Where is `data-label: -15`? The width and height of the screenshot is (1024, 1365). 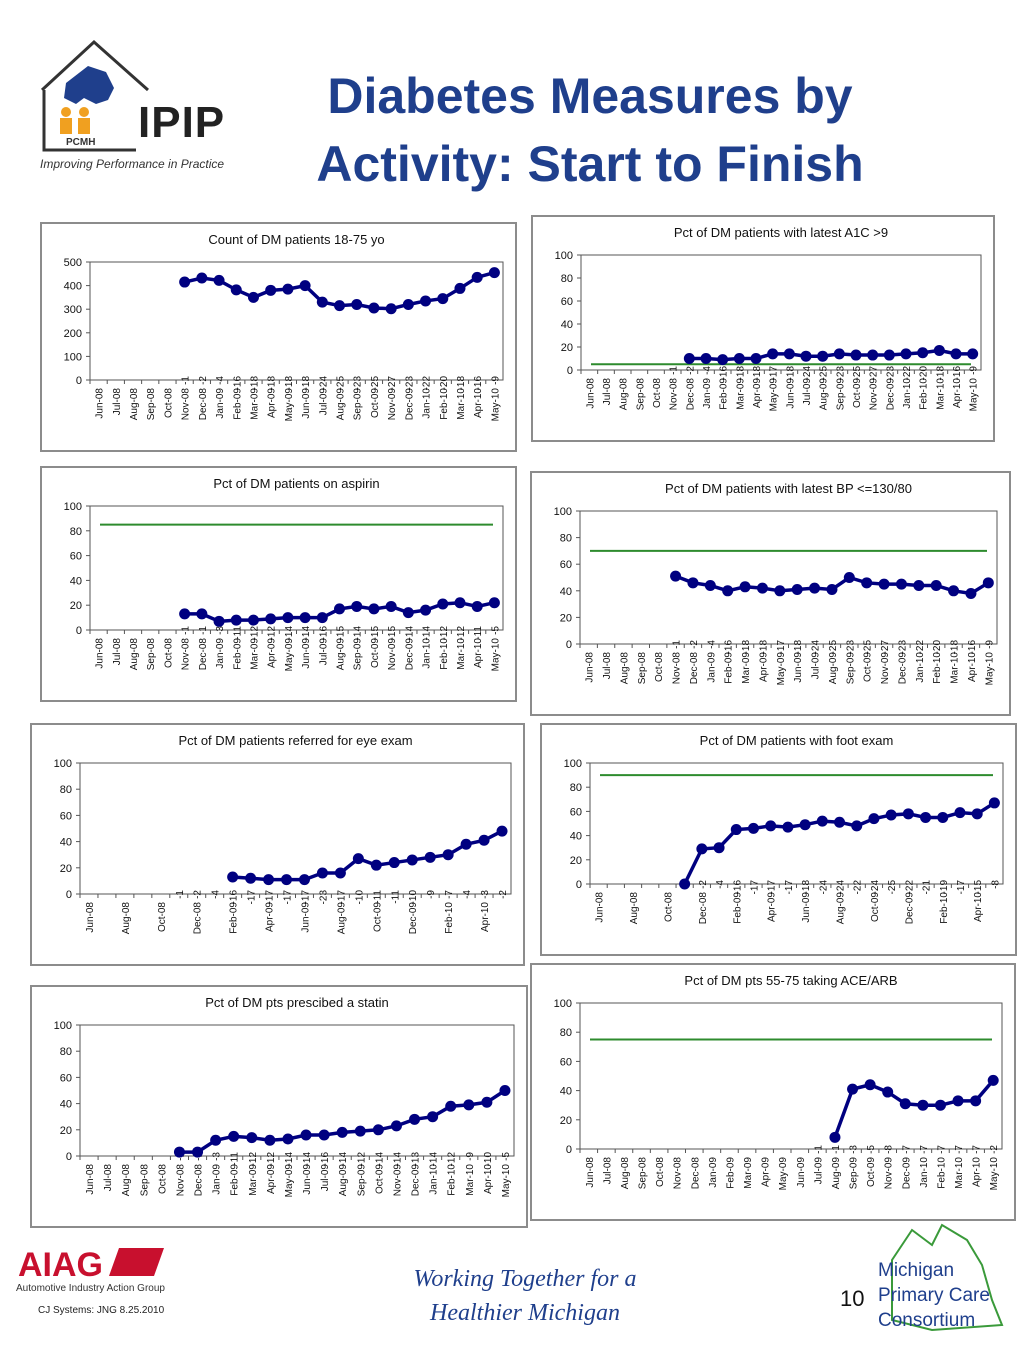
data-label: -15 is located at coordinates (341, 633).